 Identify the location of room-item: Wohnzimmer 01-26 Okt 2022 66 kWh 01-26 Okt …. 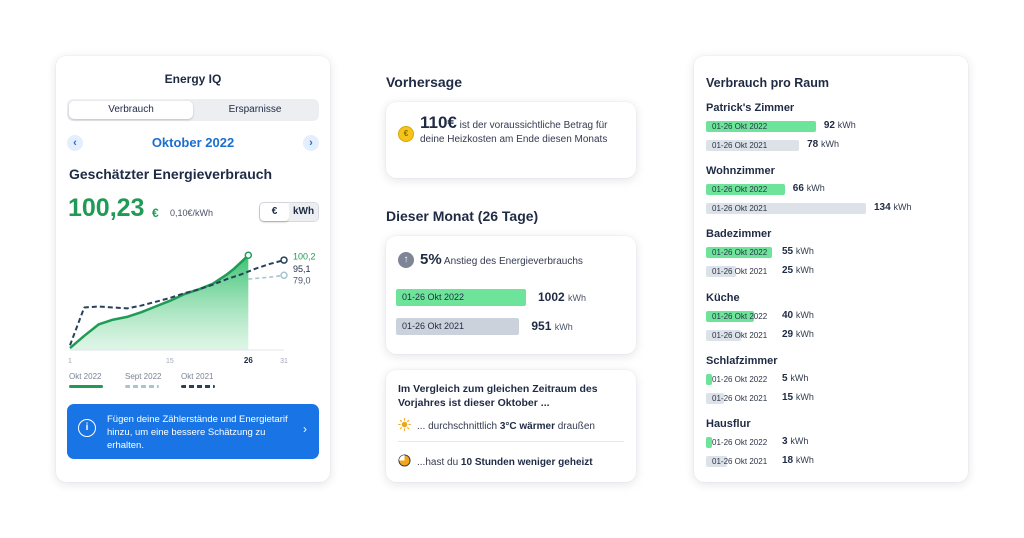
(831, 193).